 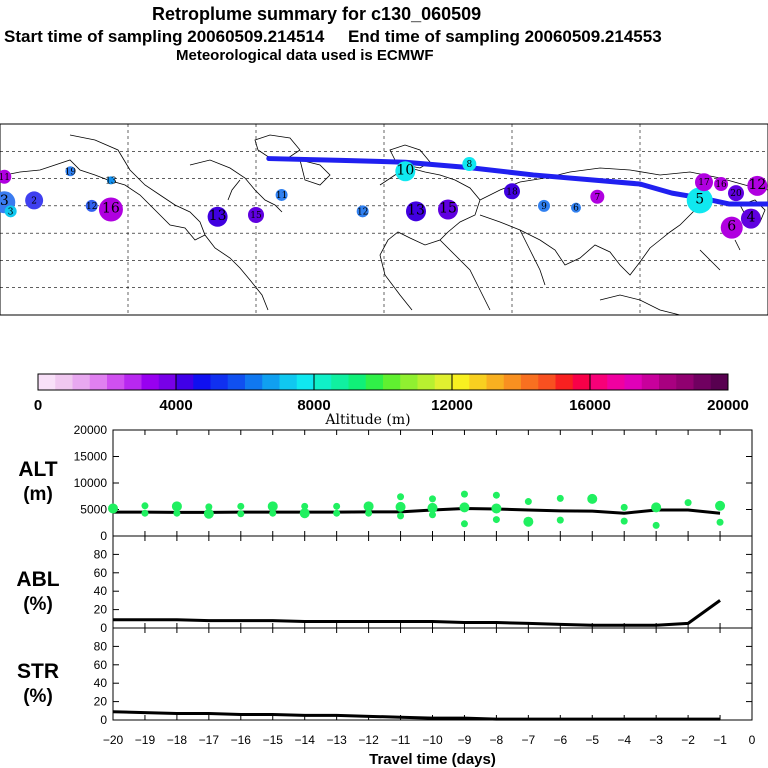 What do you see at coordinates (592, 740) in the screenshot?
I see `x-tick-label: −5` at bounding box center [592, 740].